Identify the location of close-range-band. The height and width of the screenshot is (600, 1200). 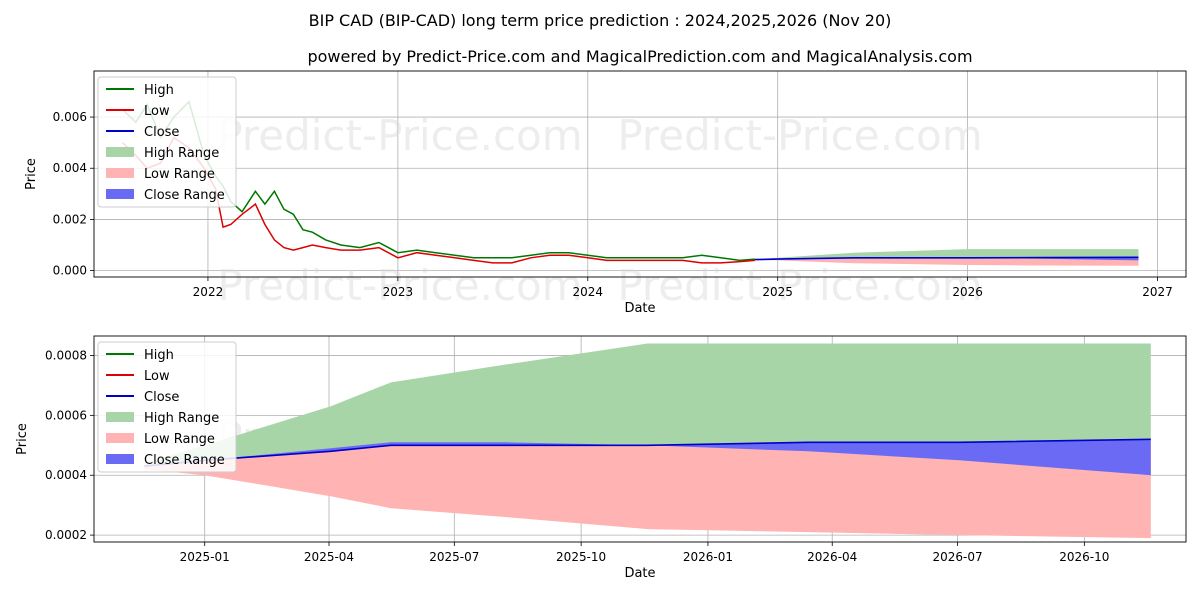
(647, 457).